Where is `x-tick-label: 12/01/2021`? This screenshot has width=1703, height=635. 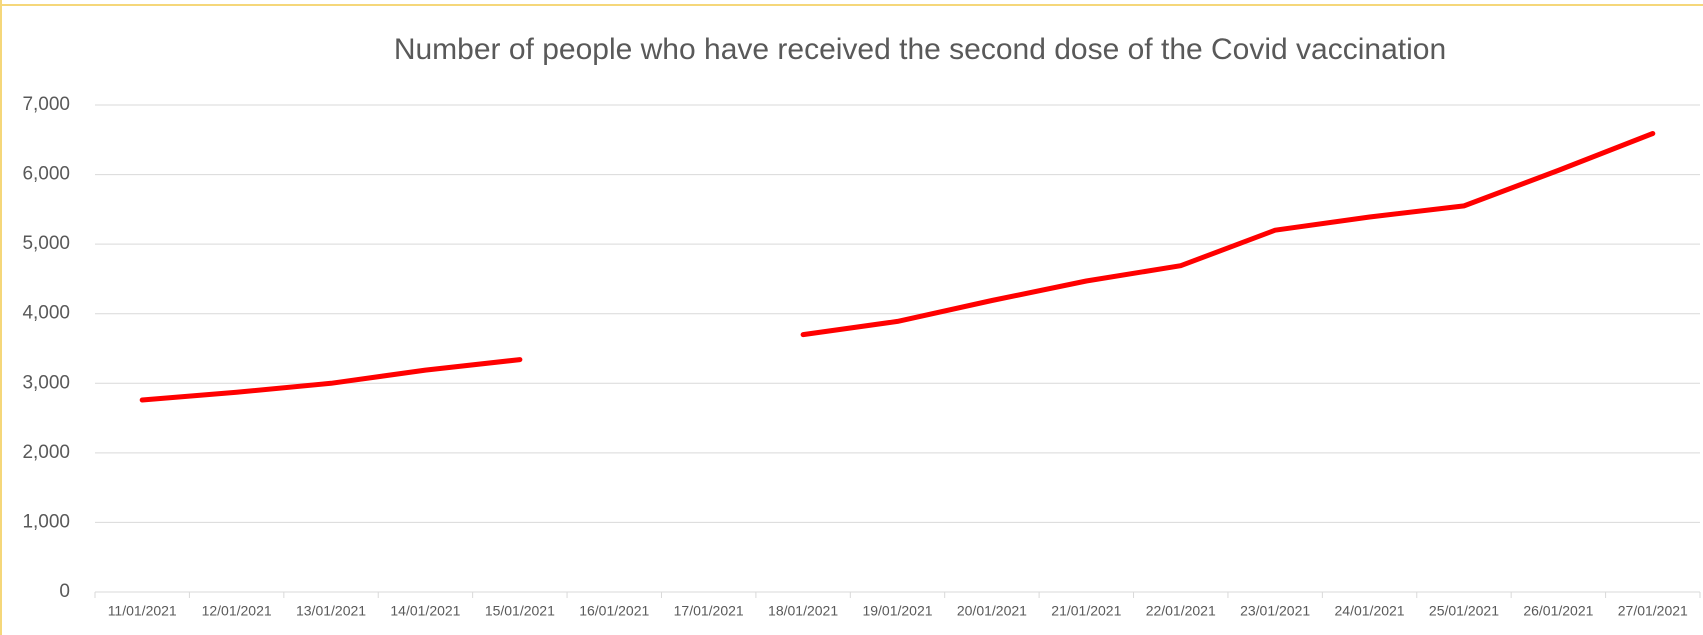
x-tick-label: 12/01/2021 is located at coordinates (237, 611).